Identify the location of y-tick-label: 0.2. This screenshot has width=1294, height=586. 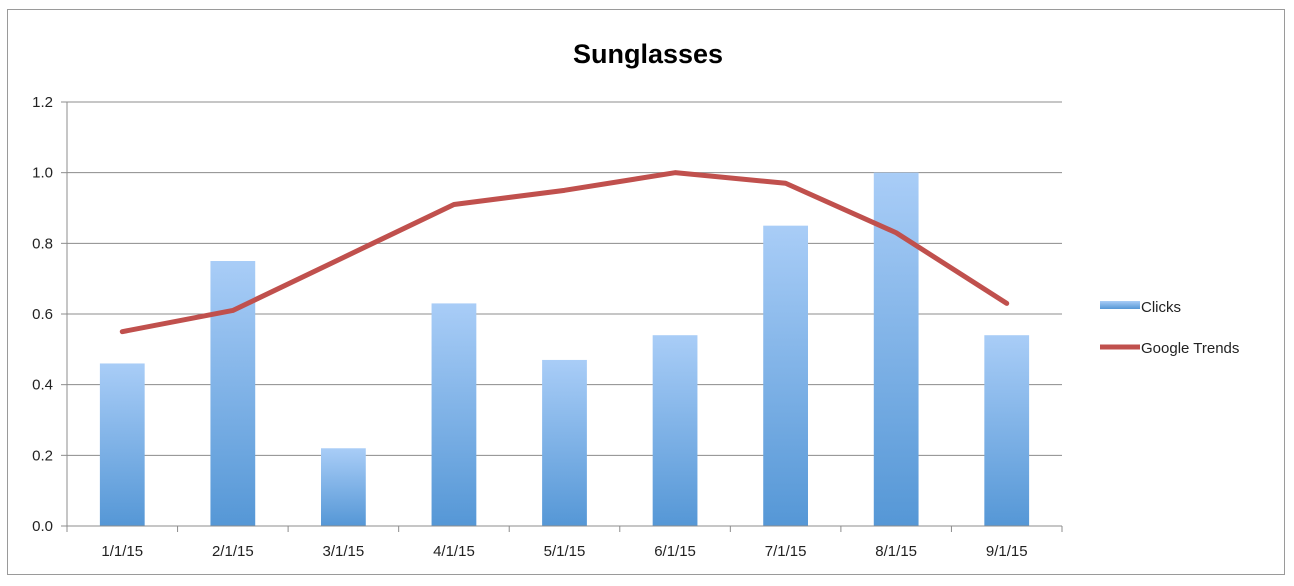
(42, 455).